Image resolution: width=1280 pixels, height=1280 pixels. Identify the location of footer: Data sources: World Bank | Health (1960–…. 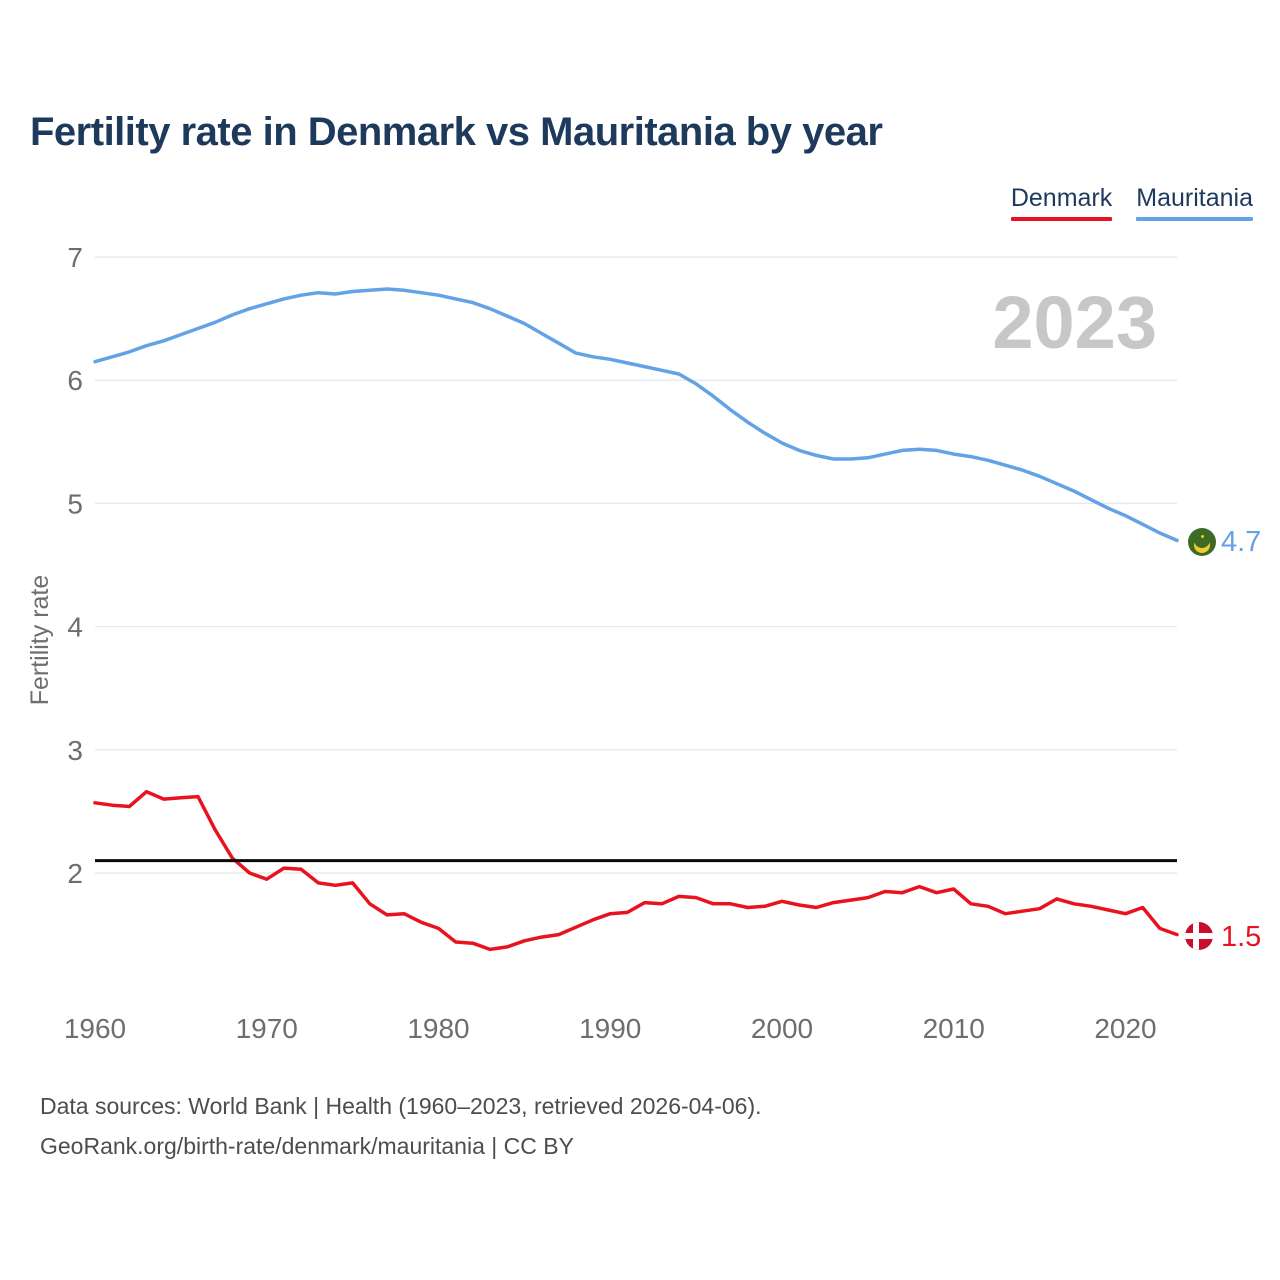
(401, 1126).